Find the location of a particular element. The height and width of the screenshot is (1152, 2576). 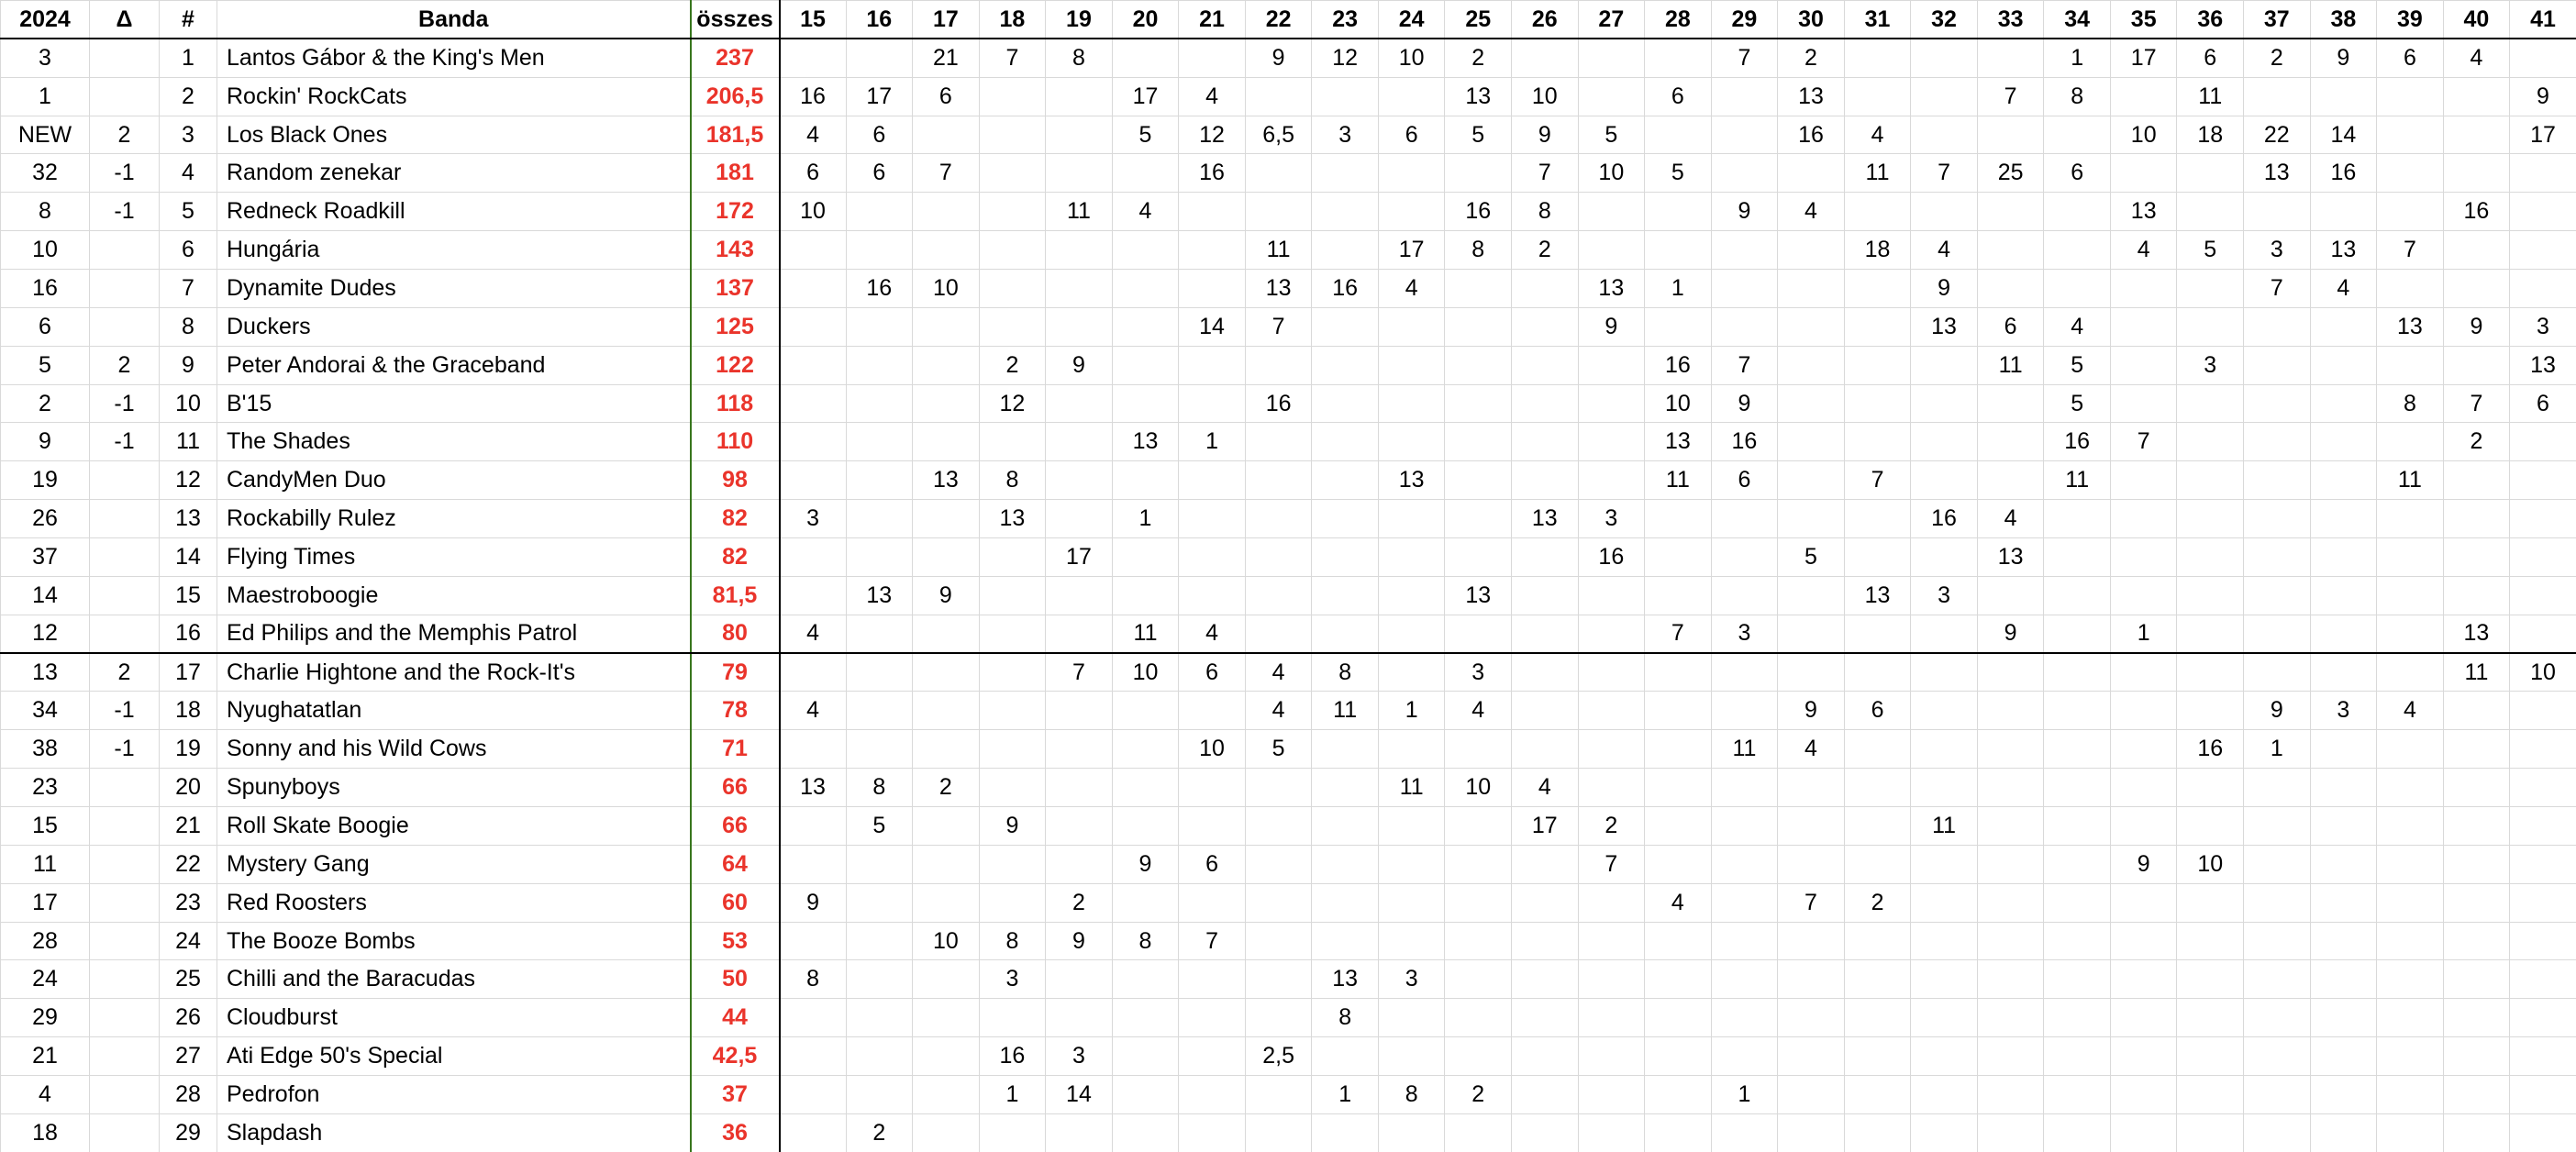

cell-score-20: 1 is located at coordinates (1145, 519).